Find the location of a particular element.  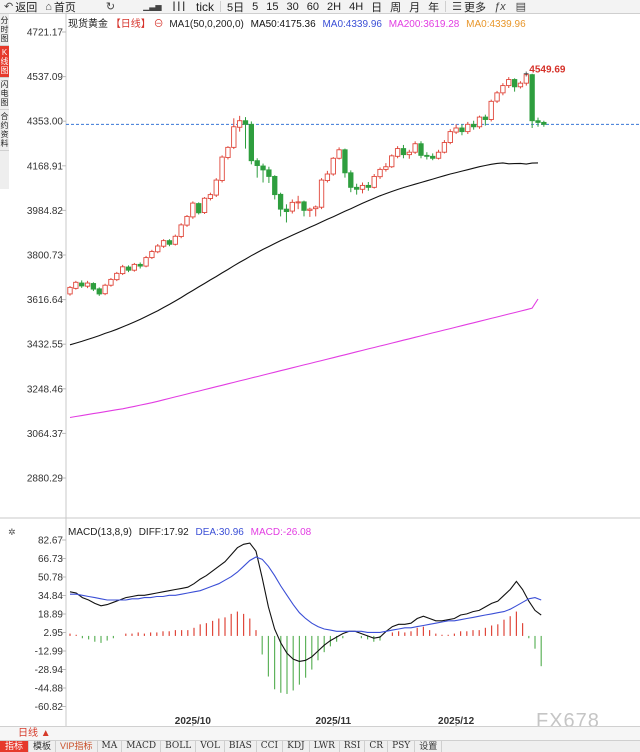

macd-hist-value: MACD:-26.08 is located at coordinates (281, 532).